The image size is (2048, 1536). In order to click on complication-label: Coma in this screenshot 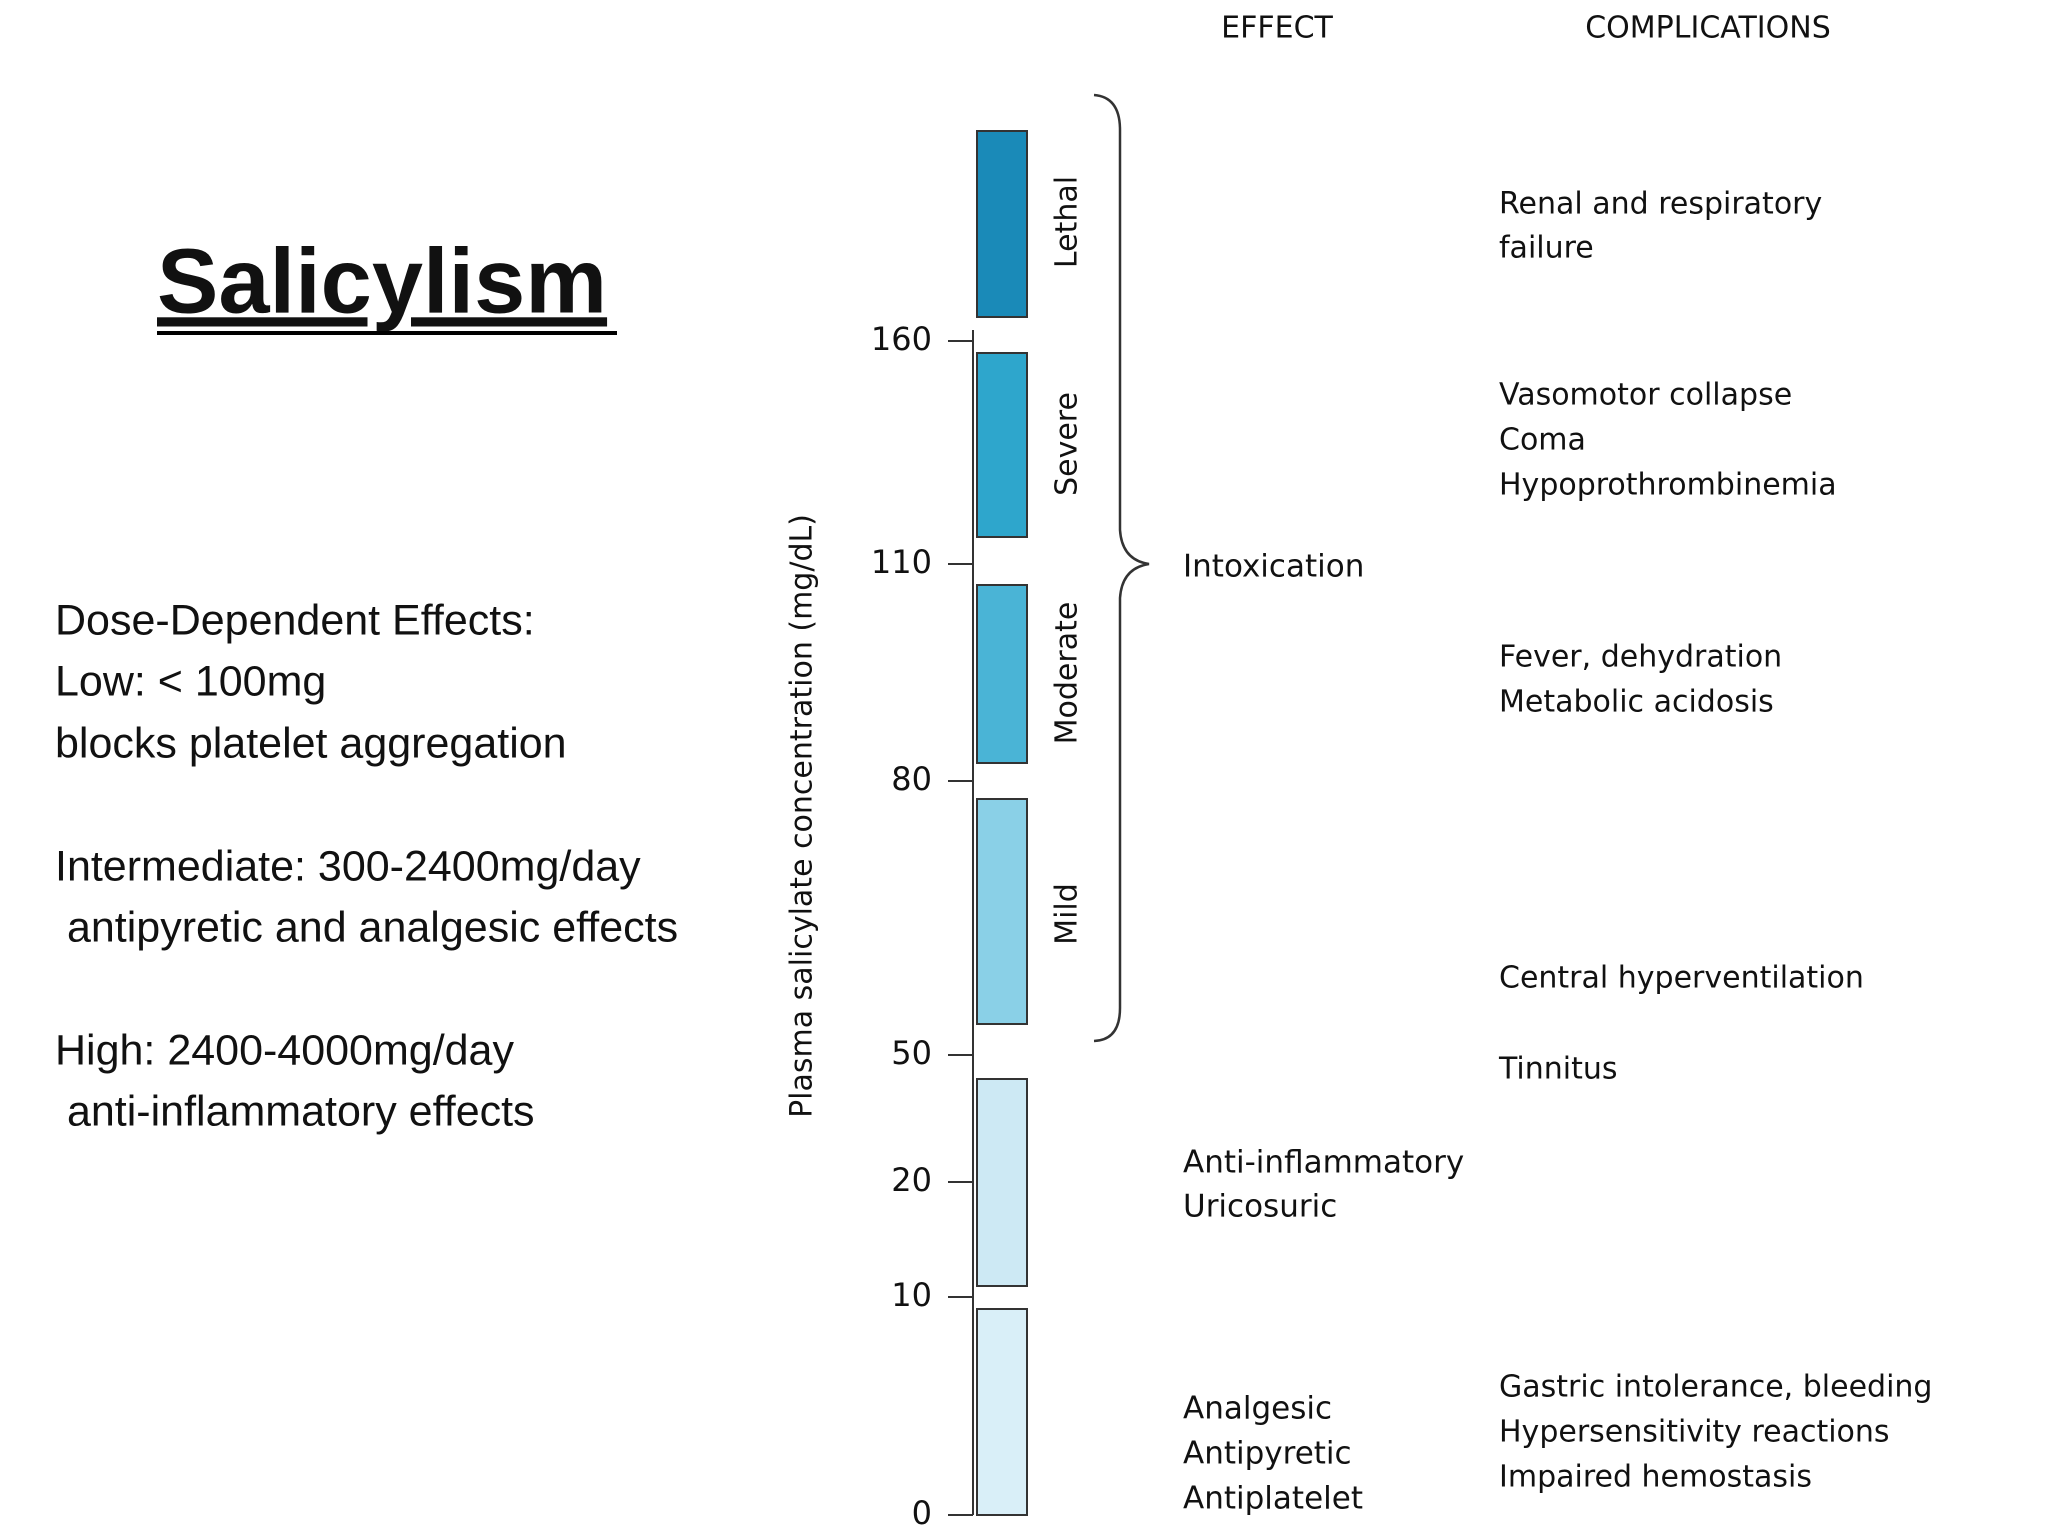, I will do `click(1542, 440)`.